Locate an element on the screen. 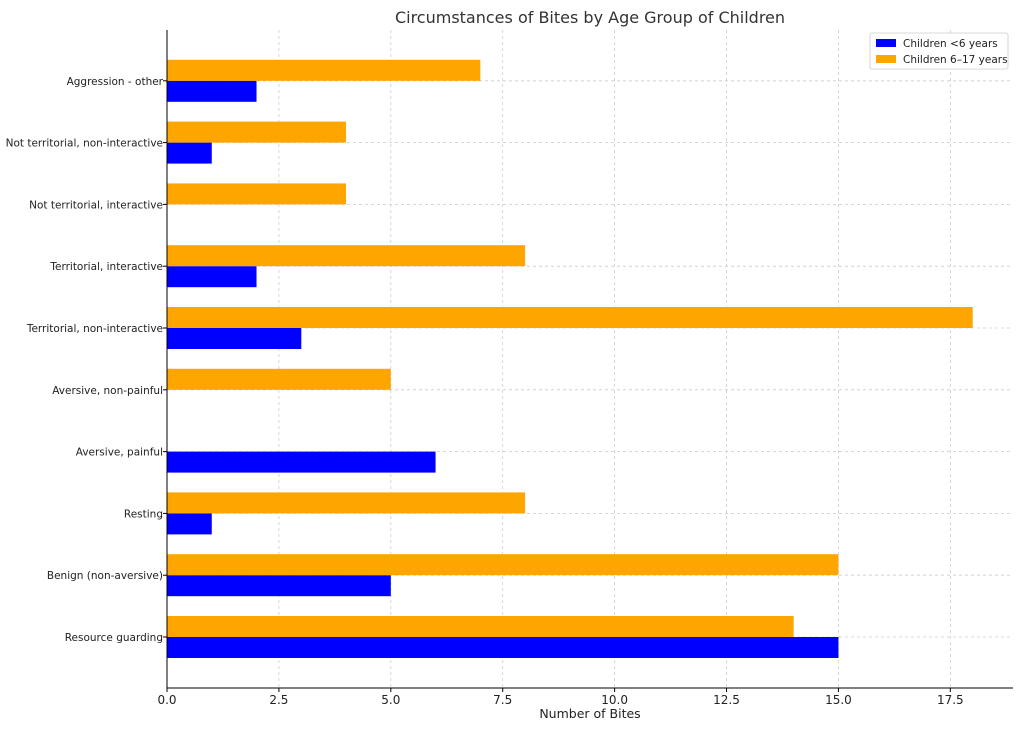  category-label: Aggression - other is located at coordinates (115, 82).